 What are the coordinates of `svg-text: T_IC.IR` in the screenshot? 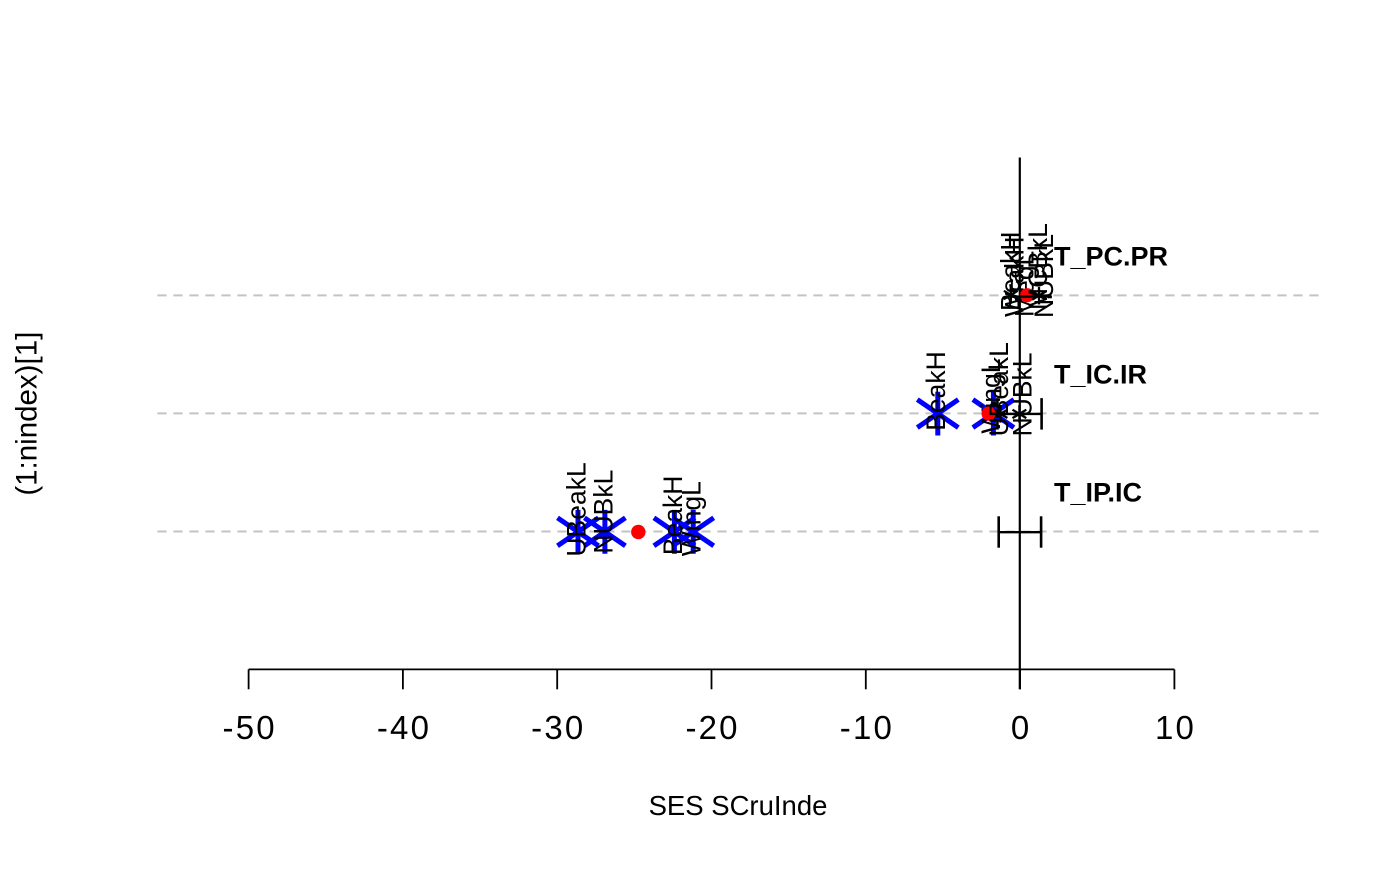 It's located at (1100, 374).